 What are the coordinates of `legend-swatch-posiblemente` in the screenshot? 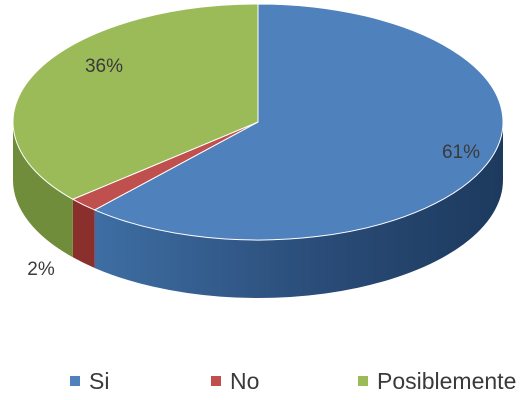 It's located at (363, 381).